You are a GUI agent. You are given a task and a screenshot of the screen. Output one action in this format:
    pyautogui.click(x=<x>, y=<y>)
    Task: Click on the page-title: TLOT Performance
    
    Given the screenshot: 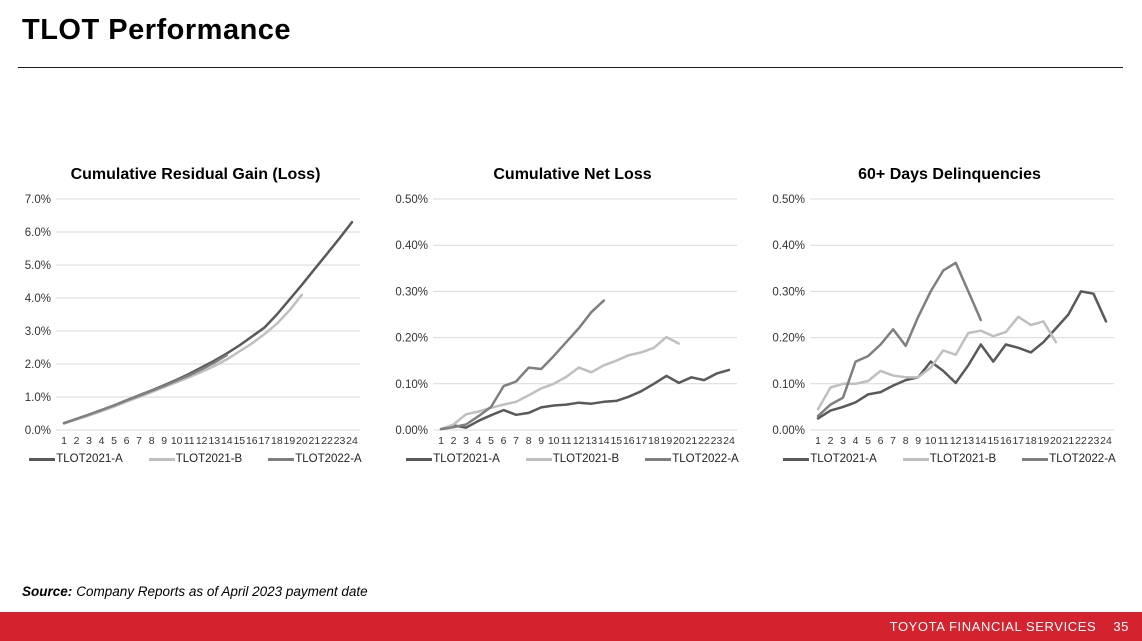 What is the action you would take?
    pyautogui.click(x=157, y=30)
    